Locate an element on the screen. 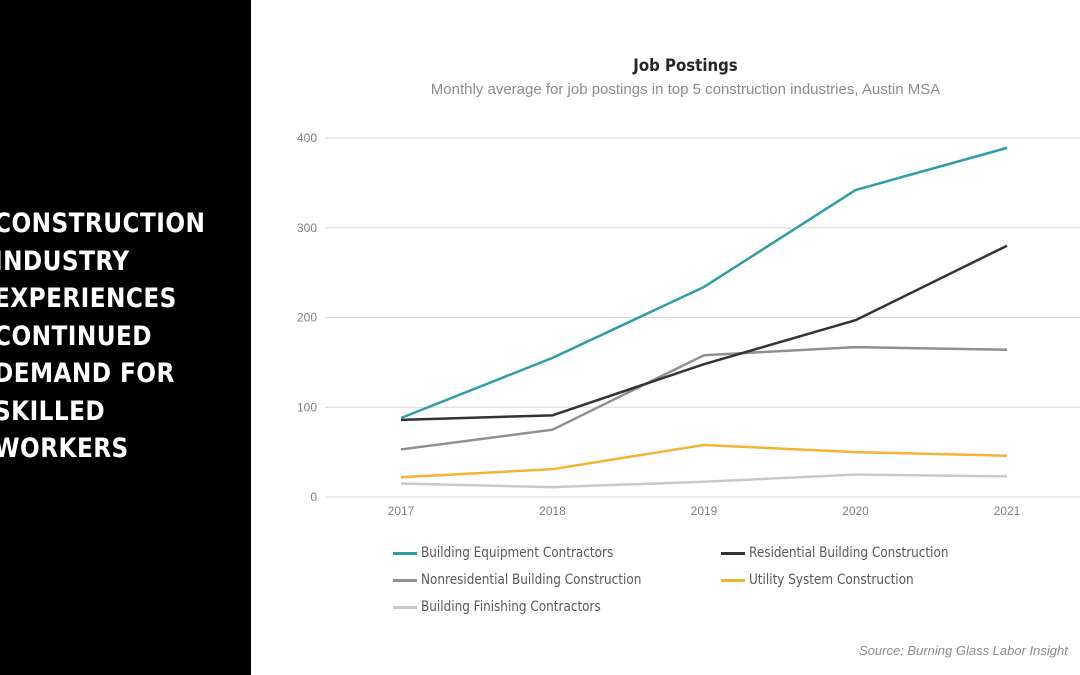  legend-label: Residential Building Construction is located at coordinates (849, 553).